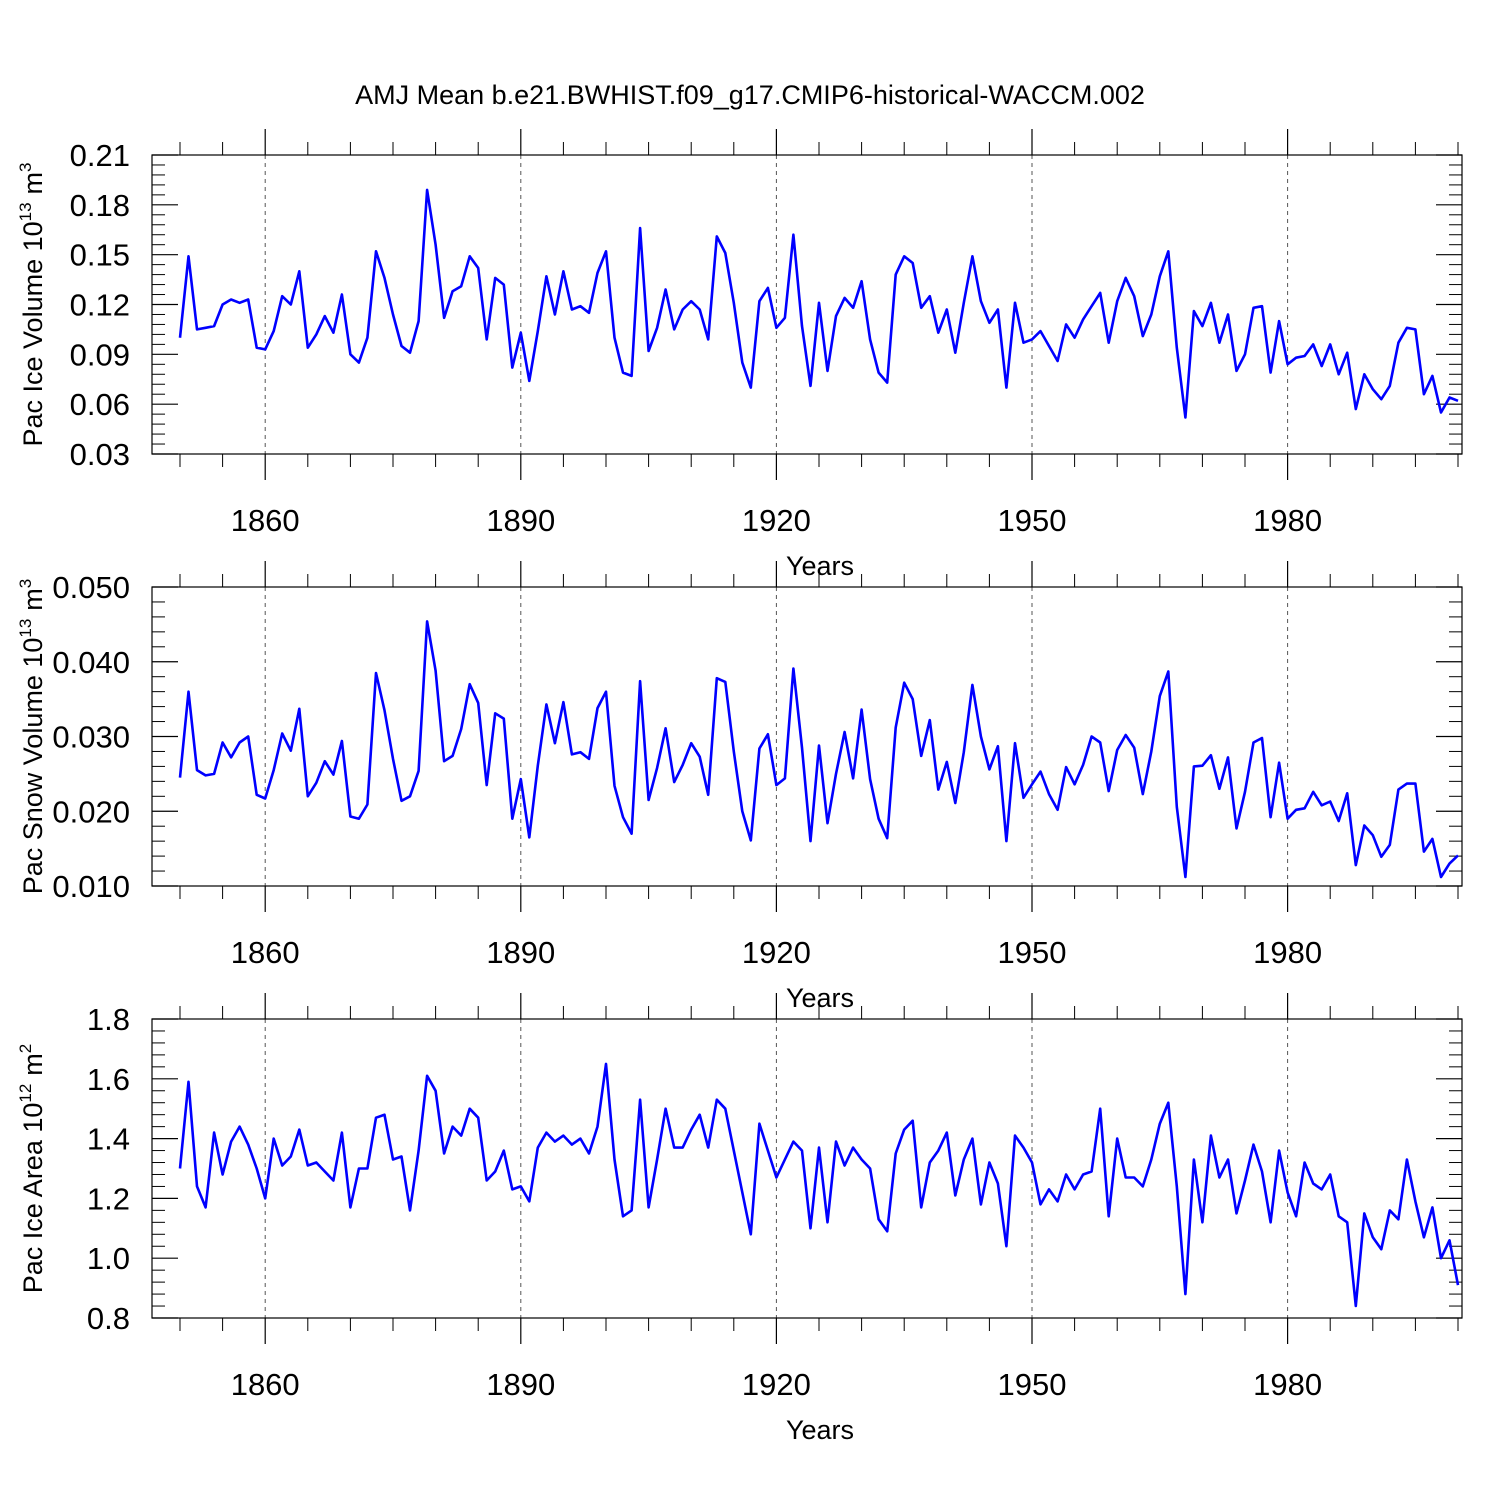 The width and height of the screenshot is (1500, 1500). What do you see at coordinates (100, 354) in the screenshot?
I see `y-tick-label: 0.09` at bounding box center [100, 354].